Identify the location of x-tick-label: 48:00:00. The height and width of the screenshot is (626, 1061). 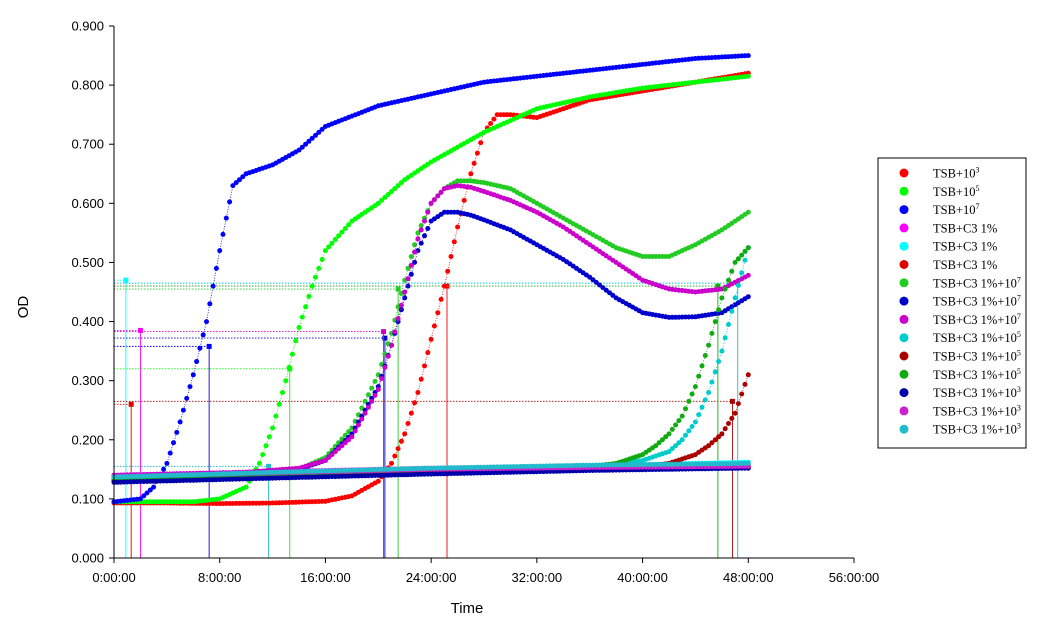
(748, 577).